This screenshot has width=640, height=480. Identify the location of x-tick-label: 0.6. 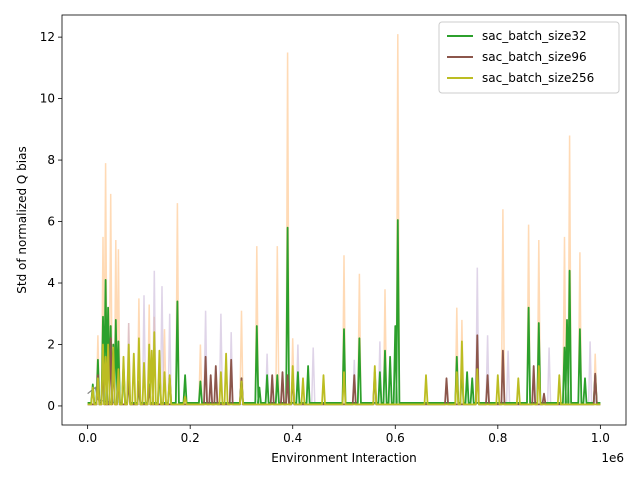
(395, 438).